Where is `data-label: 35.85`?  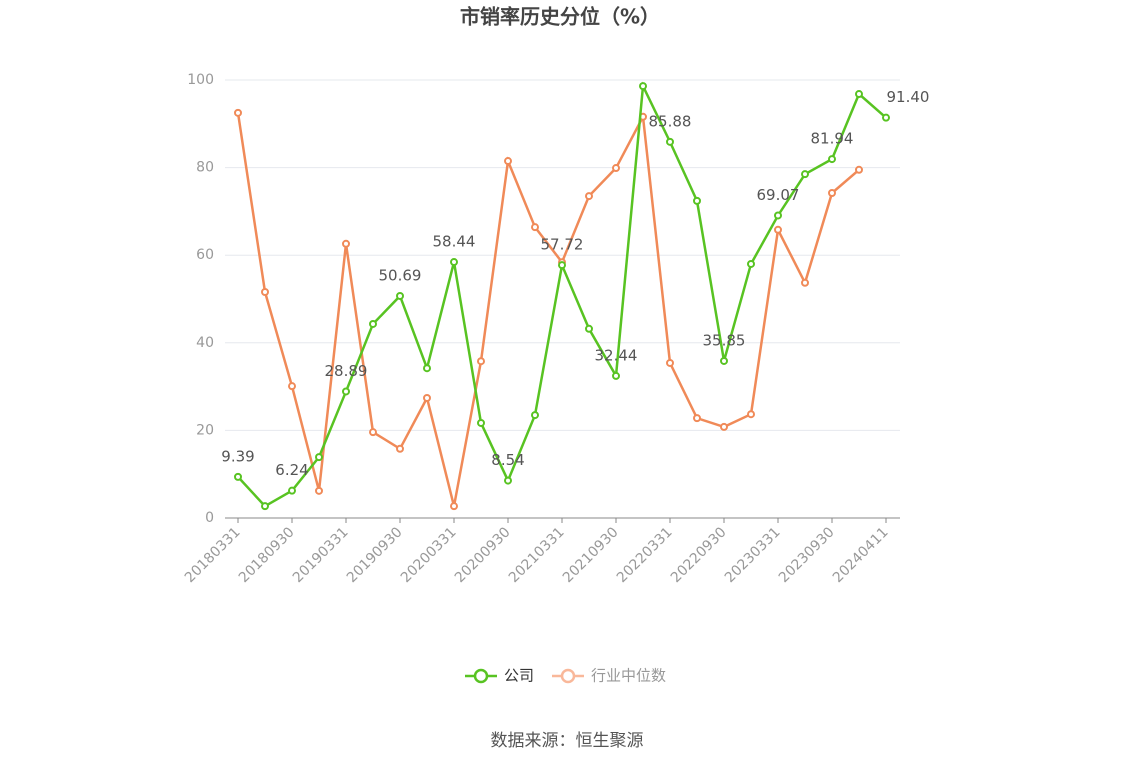
data-label: 35.85 is located at coordinates (724, 340).